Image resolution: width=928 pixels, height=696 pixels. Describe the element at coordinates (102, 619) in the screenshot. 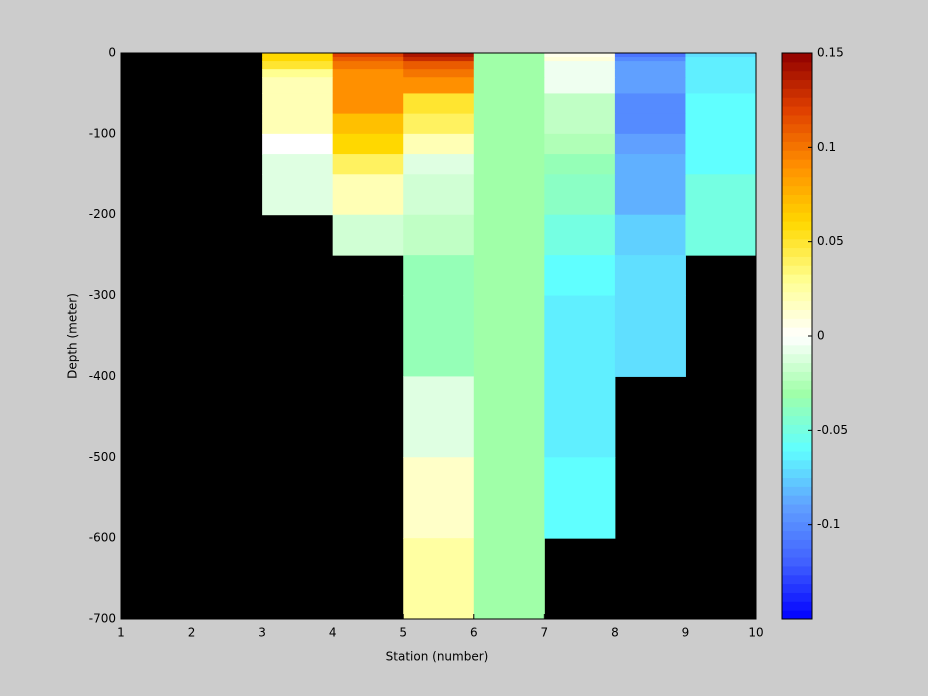

I see `y-tick-label: -700` at that location.